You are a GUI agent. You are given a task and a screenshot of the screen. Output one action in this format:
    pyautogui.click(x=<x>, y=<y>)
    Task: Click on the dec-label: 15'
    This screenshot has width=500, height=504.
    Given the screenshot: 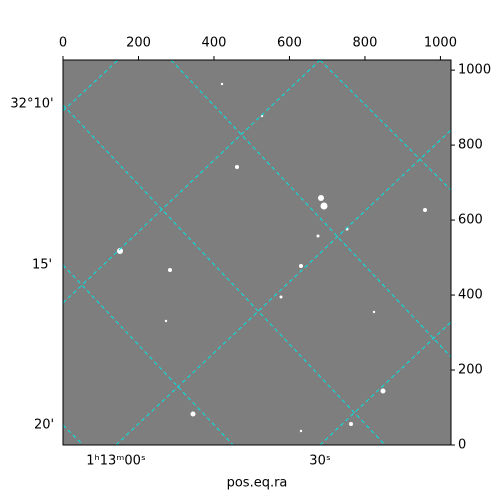 What is the action you would take?
    pyautogui.click(x=42, y=265)
    